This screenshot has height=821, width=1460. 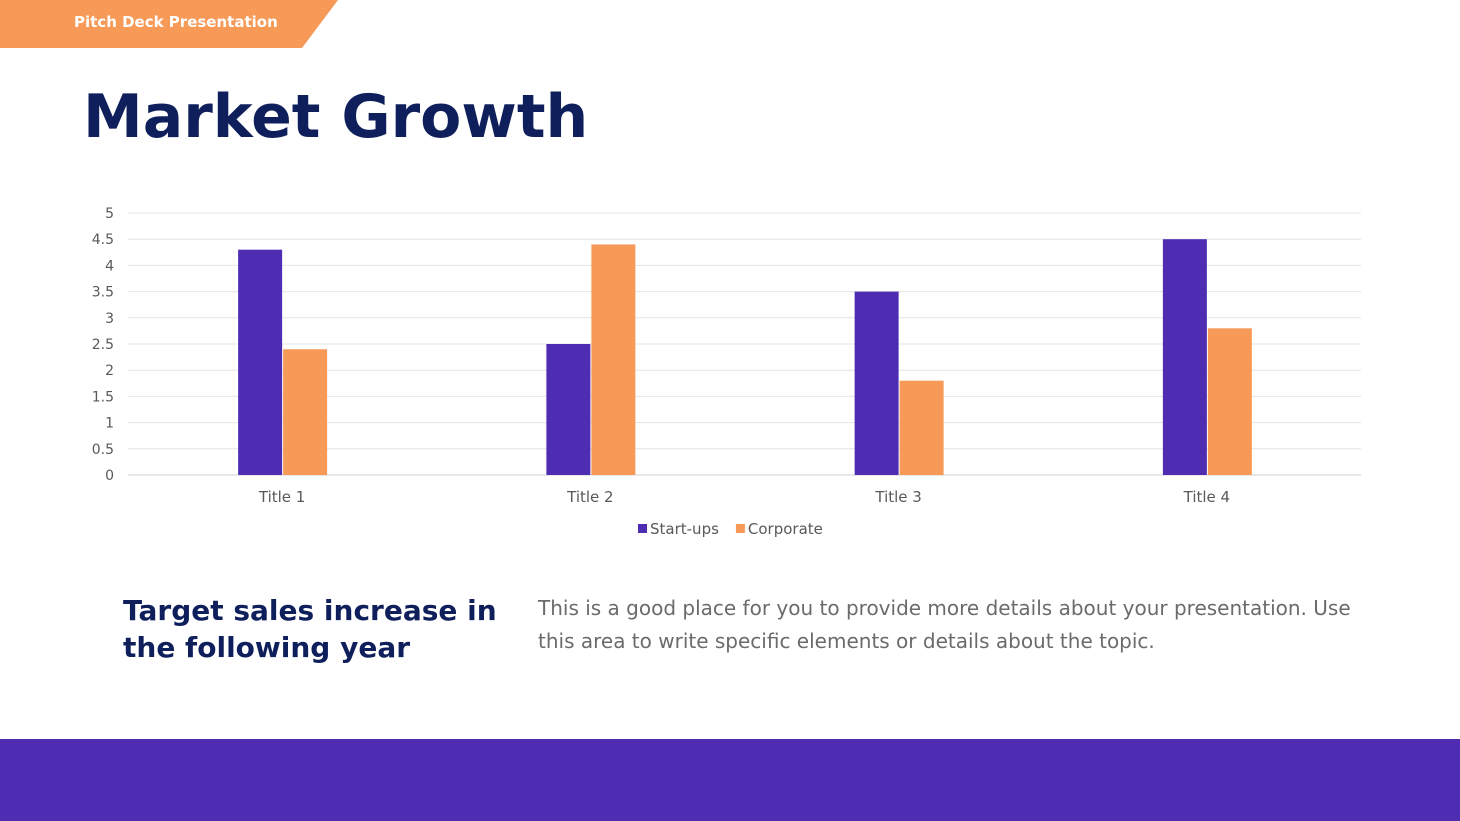 I want to click on legend-label: Start-ups, so click(x=684, y=529).